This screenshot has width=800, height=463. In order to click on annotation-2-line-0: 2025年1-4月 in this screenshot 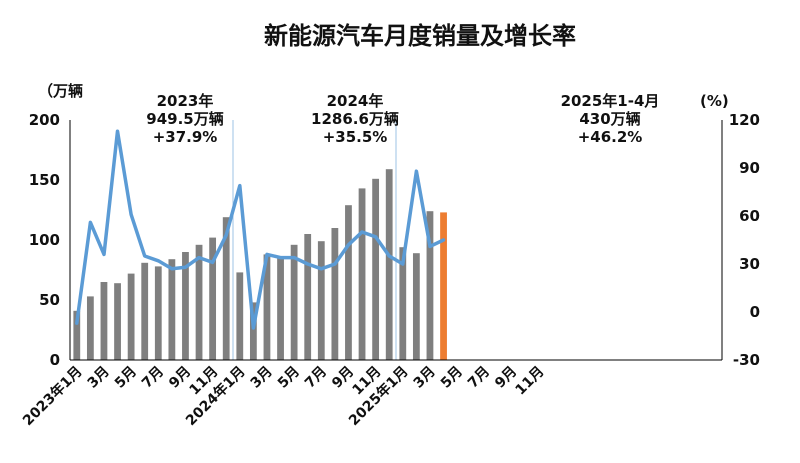, I will do `click(610, 101)`.